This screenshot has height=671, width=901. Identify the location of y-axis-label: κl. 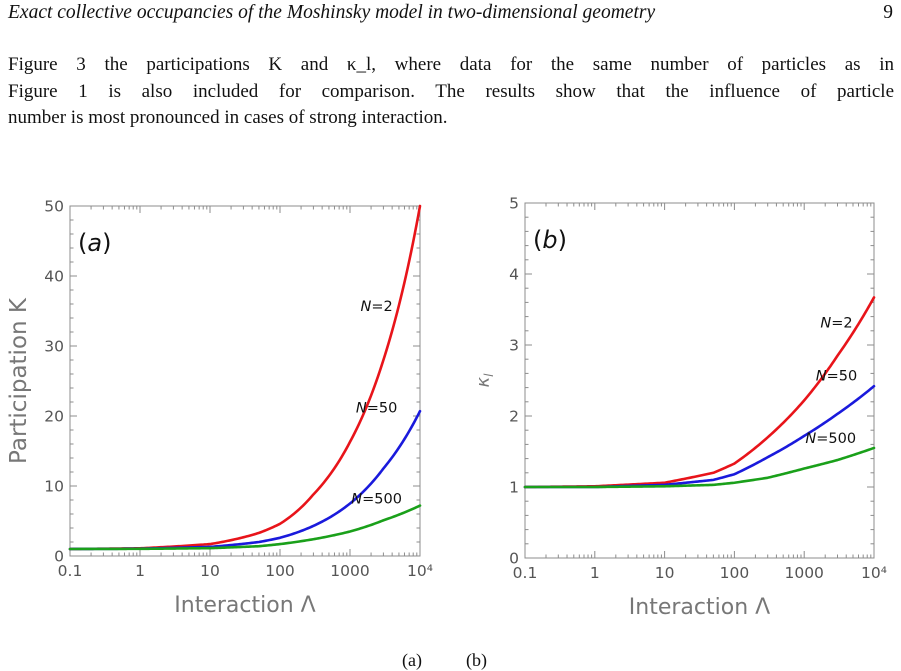
(484, 380).